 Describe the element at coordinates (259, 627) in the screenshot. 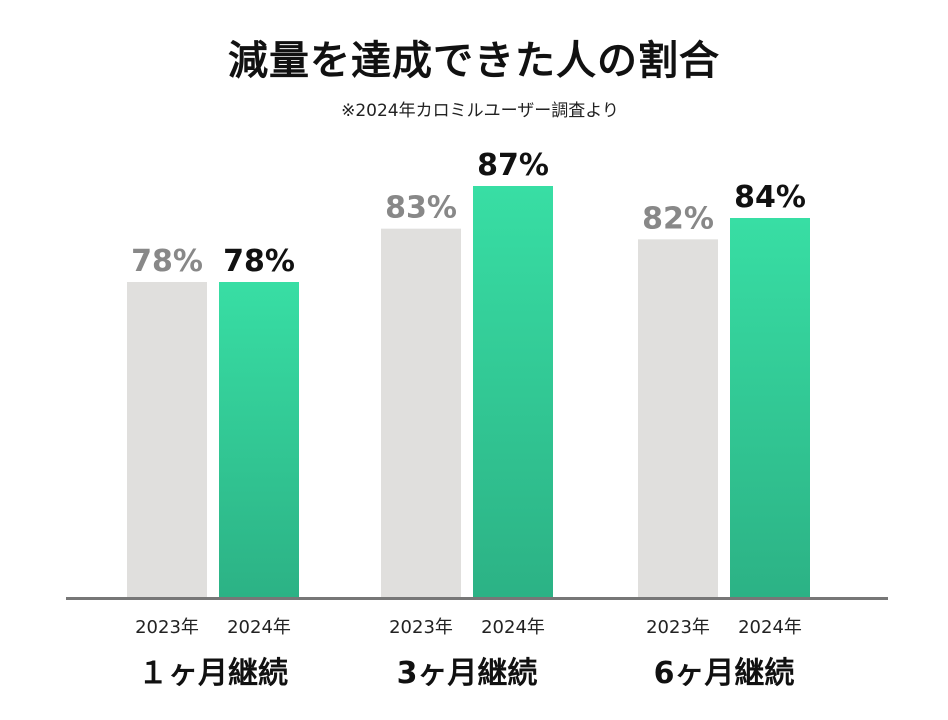

I see `series-label-2024-1: 2024年` at that location.